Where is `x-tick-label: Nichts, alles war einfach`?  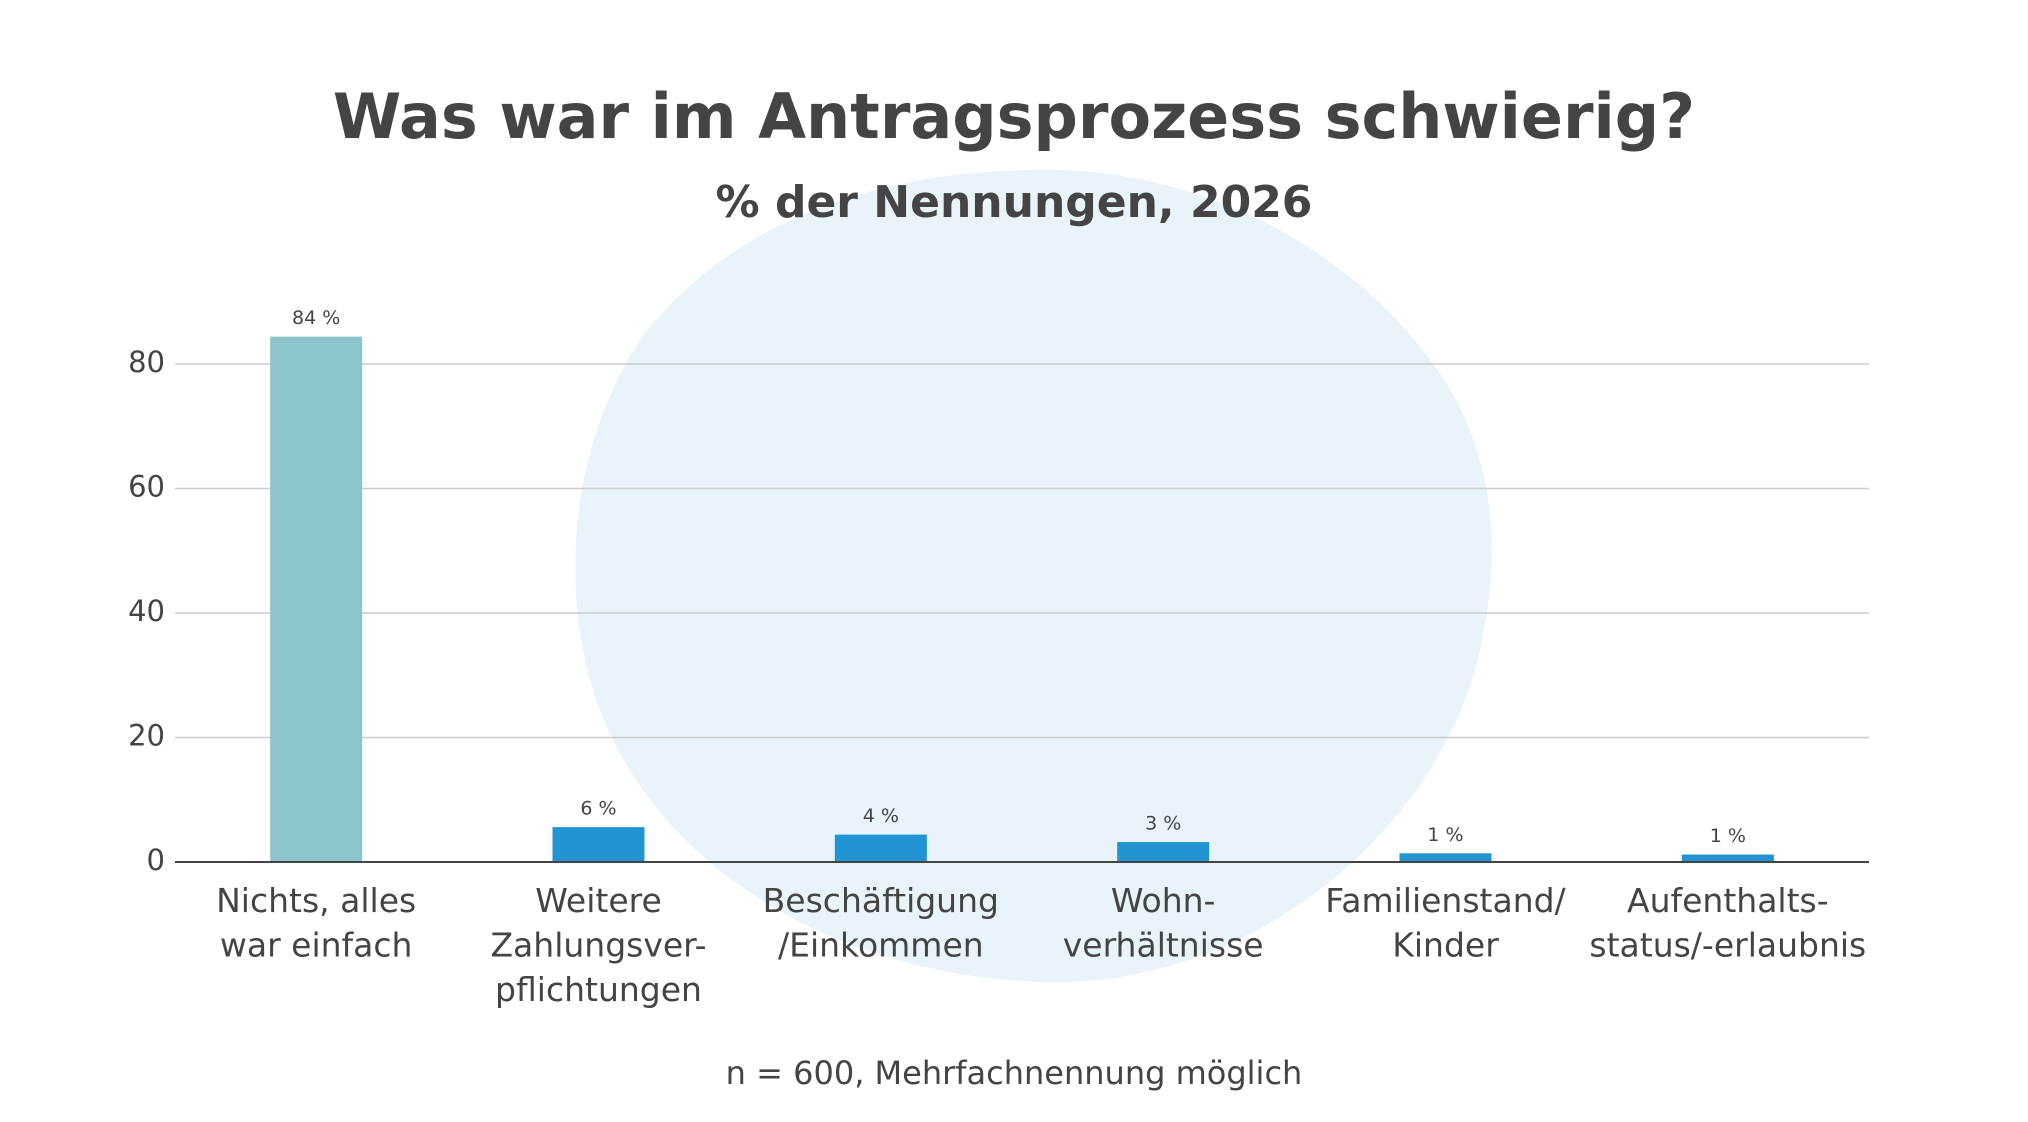
x-tick-label: Nichts, alles war einfach is located at coordinates (316, 923).